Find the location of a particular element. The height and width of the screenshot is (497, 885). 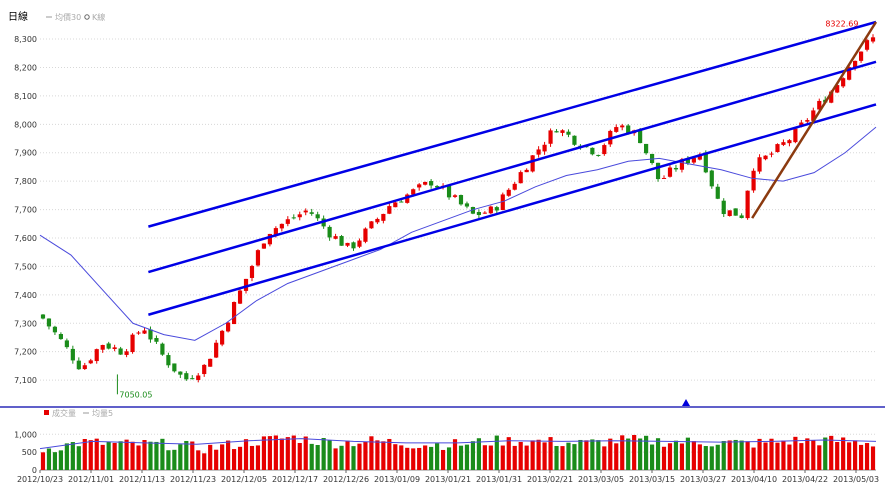

x-tick-label: 2013/03/27 is located at coordinates (703, 479).